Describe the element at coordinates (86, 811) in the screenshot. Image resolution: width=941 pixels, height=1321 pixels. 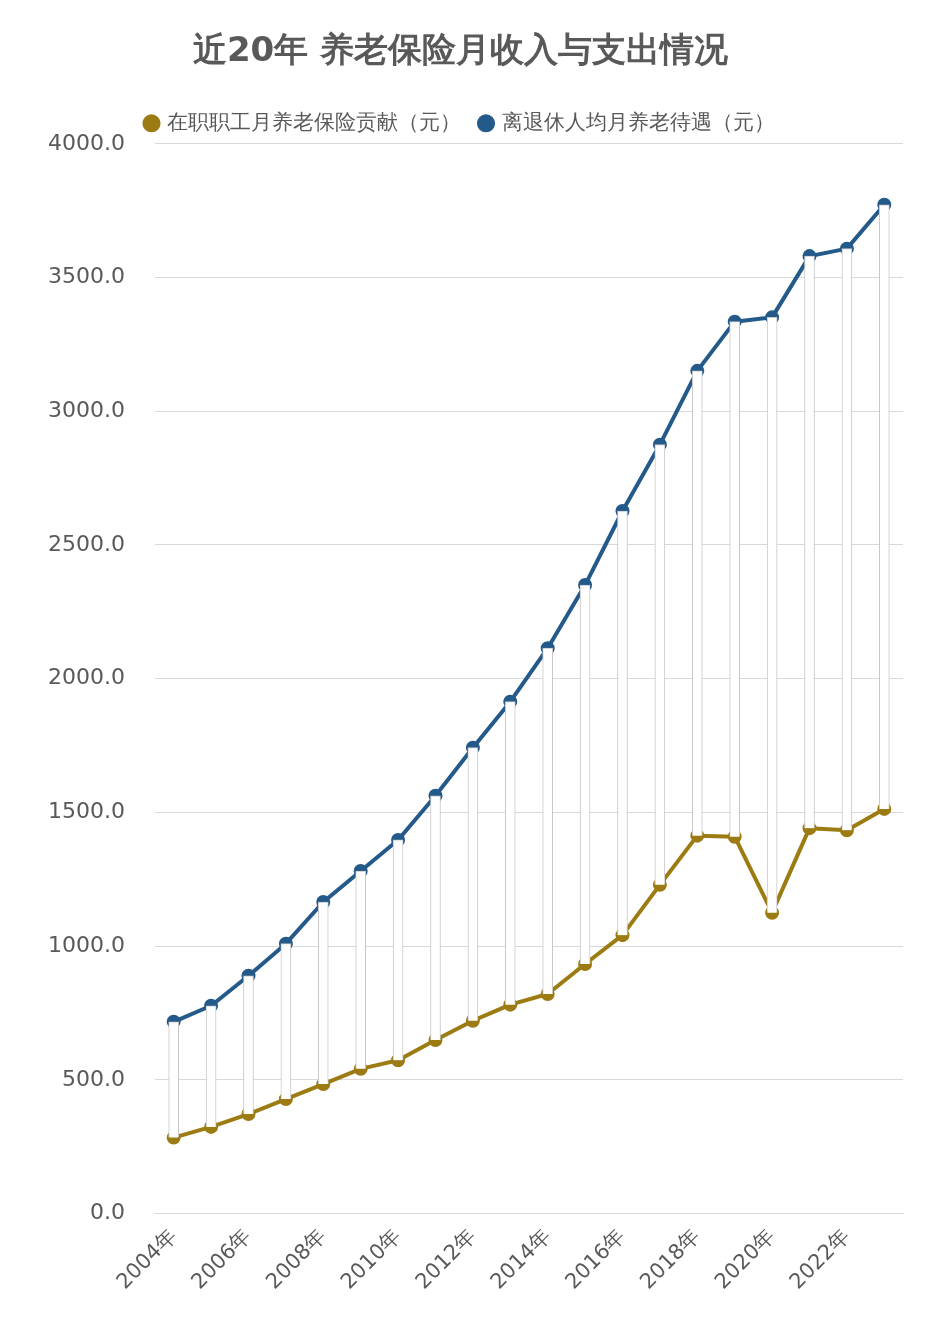
I see `y-tick-label: 1500.0` at that location.